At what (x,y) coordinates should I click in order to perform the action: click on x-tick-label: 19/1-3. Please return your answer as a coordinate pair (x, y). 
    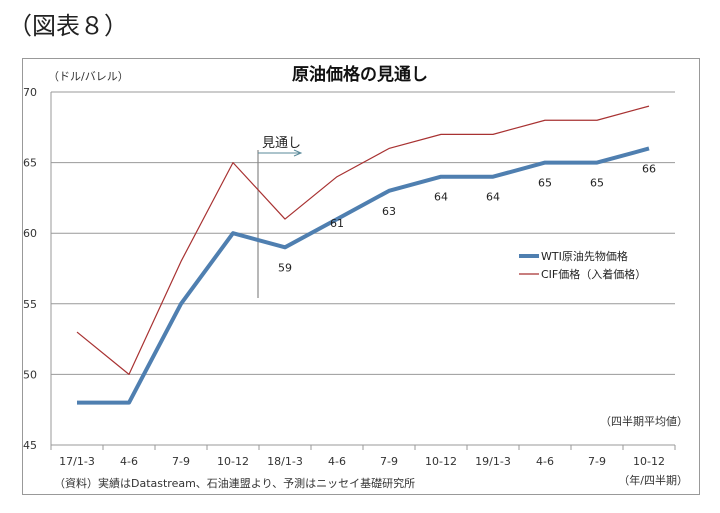
    Looking at the image, I should click on (493, 461).